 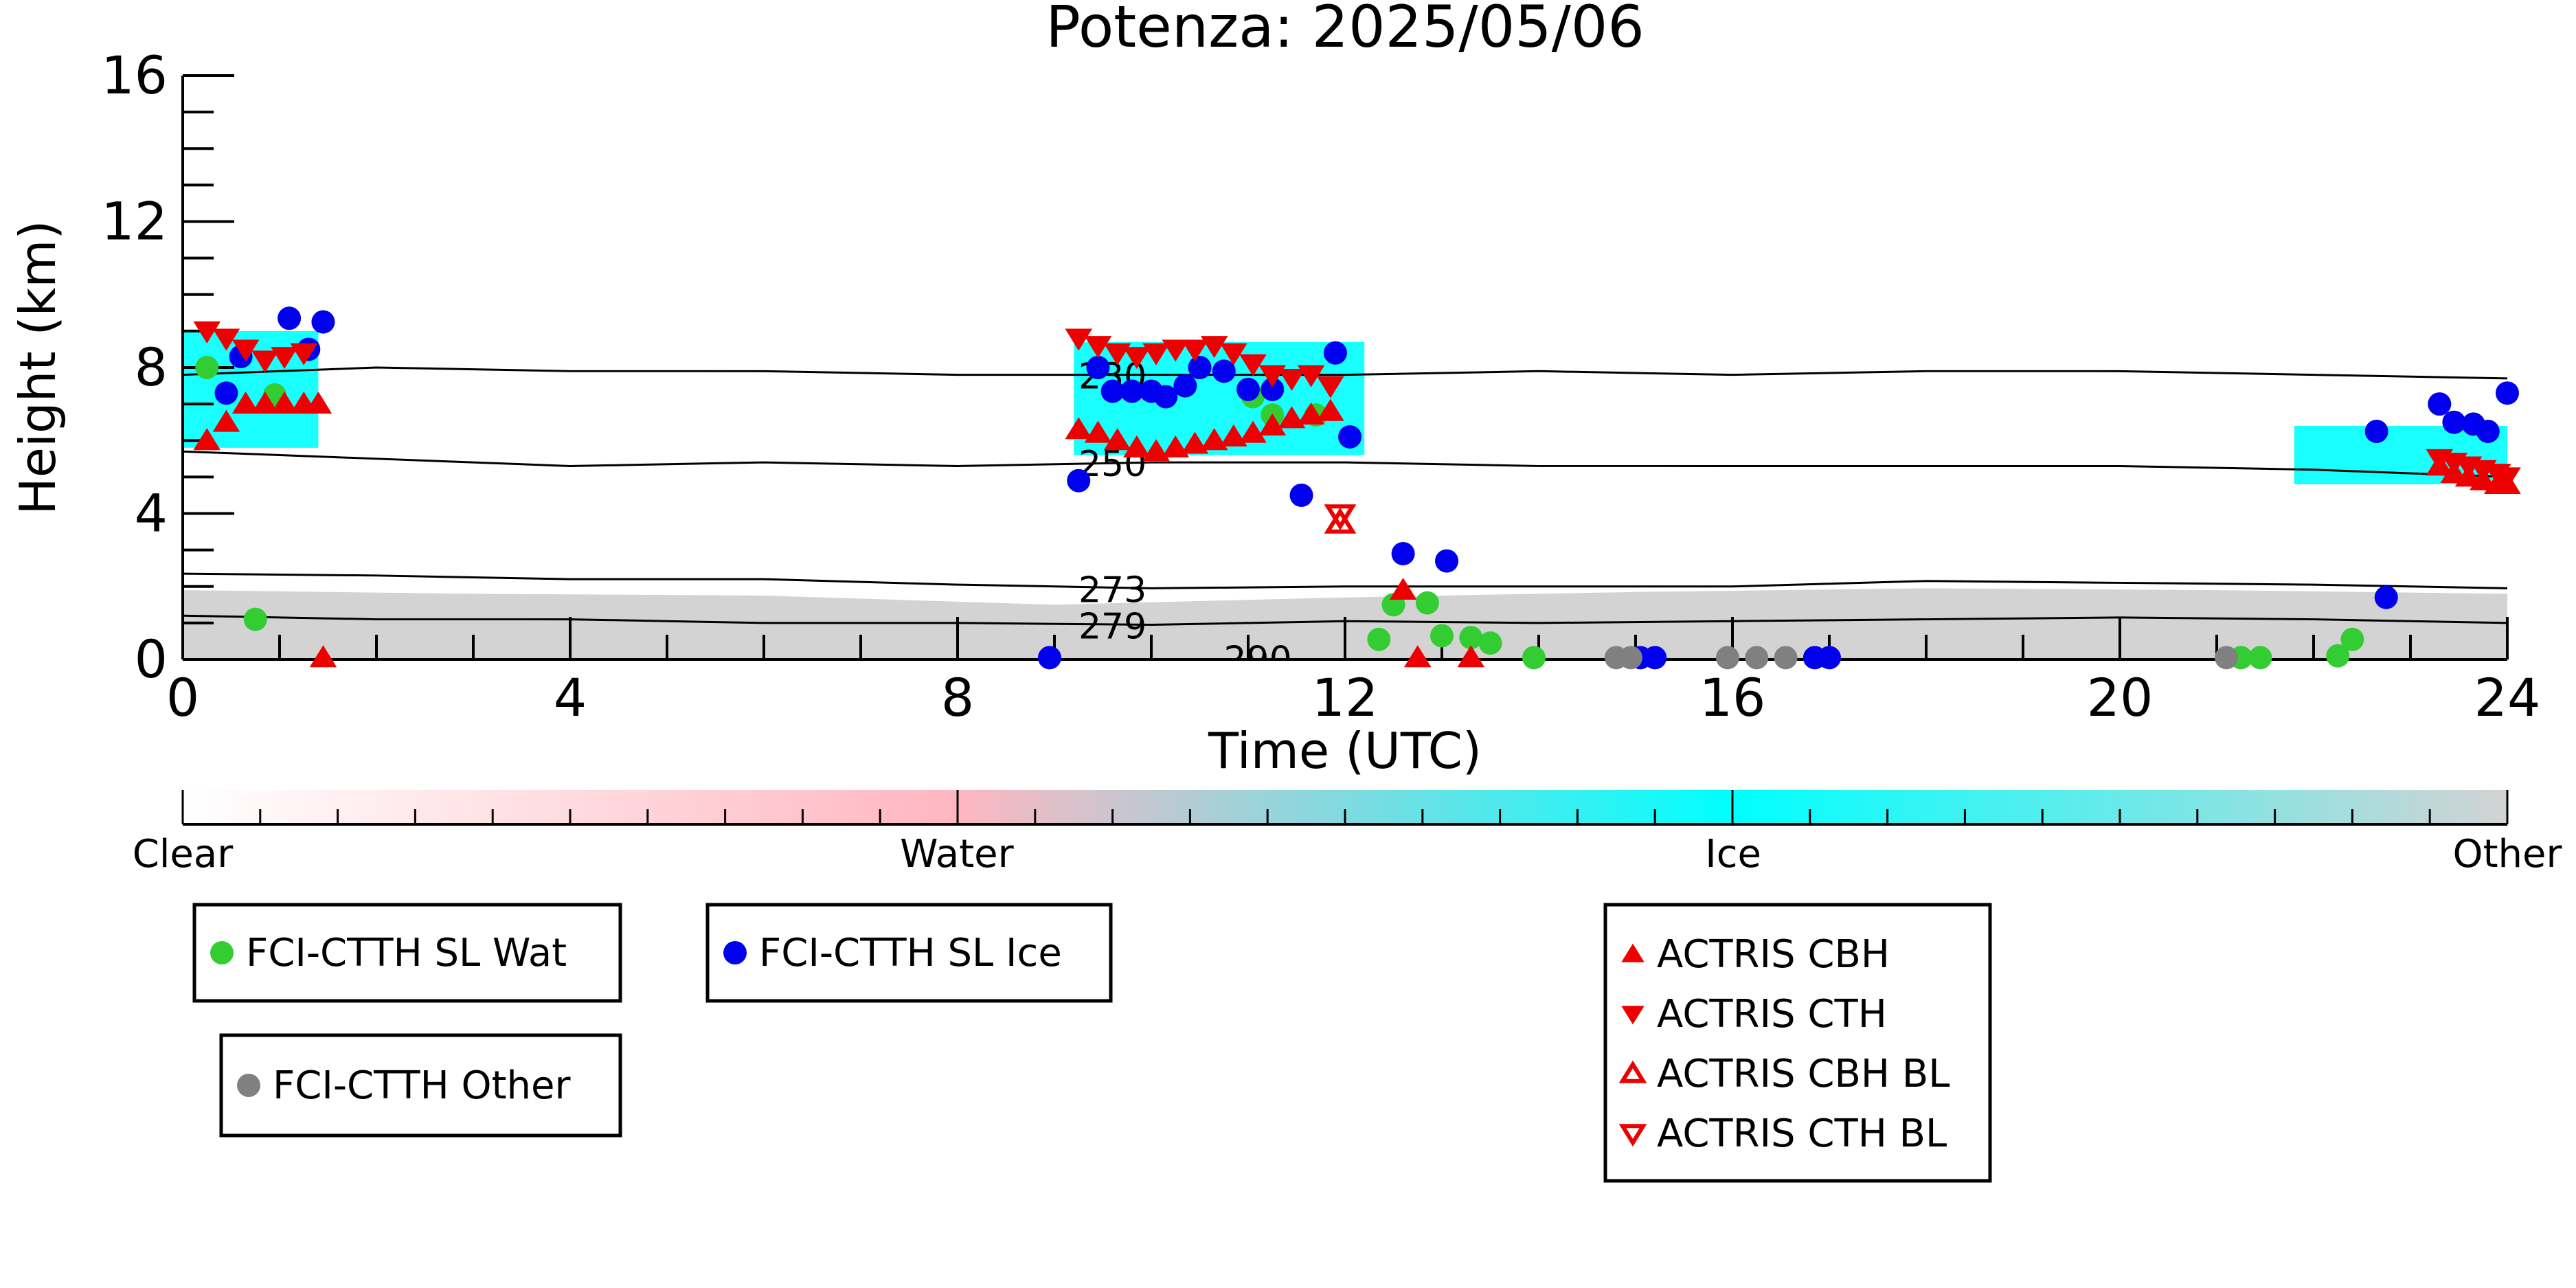 I want to click on legend-box-1: FCI-CTTH SL Wat, so click(x=407, y=953).